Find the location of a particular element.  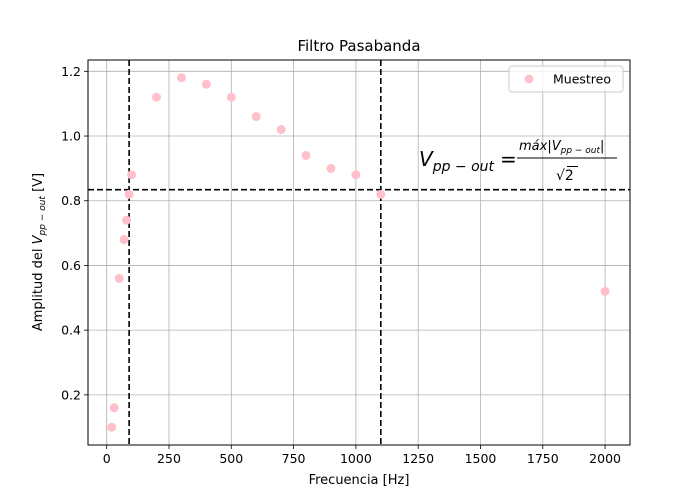

x-tick-label: 0 is located at coordinates (107, 458).